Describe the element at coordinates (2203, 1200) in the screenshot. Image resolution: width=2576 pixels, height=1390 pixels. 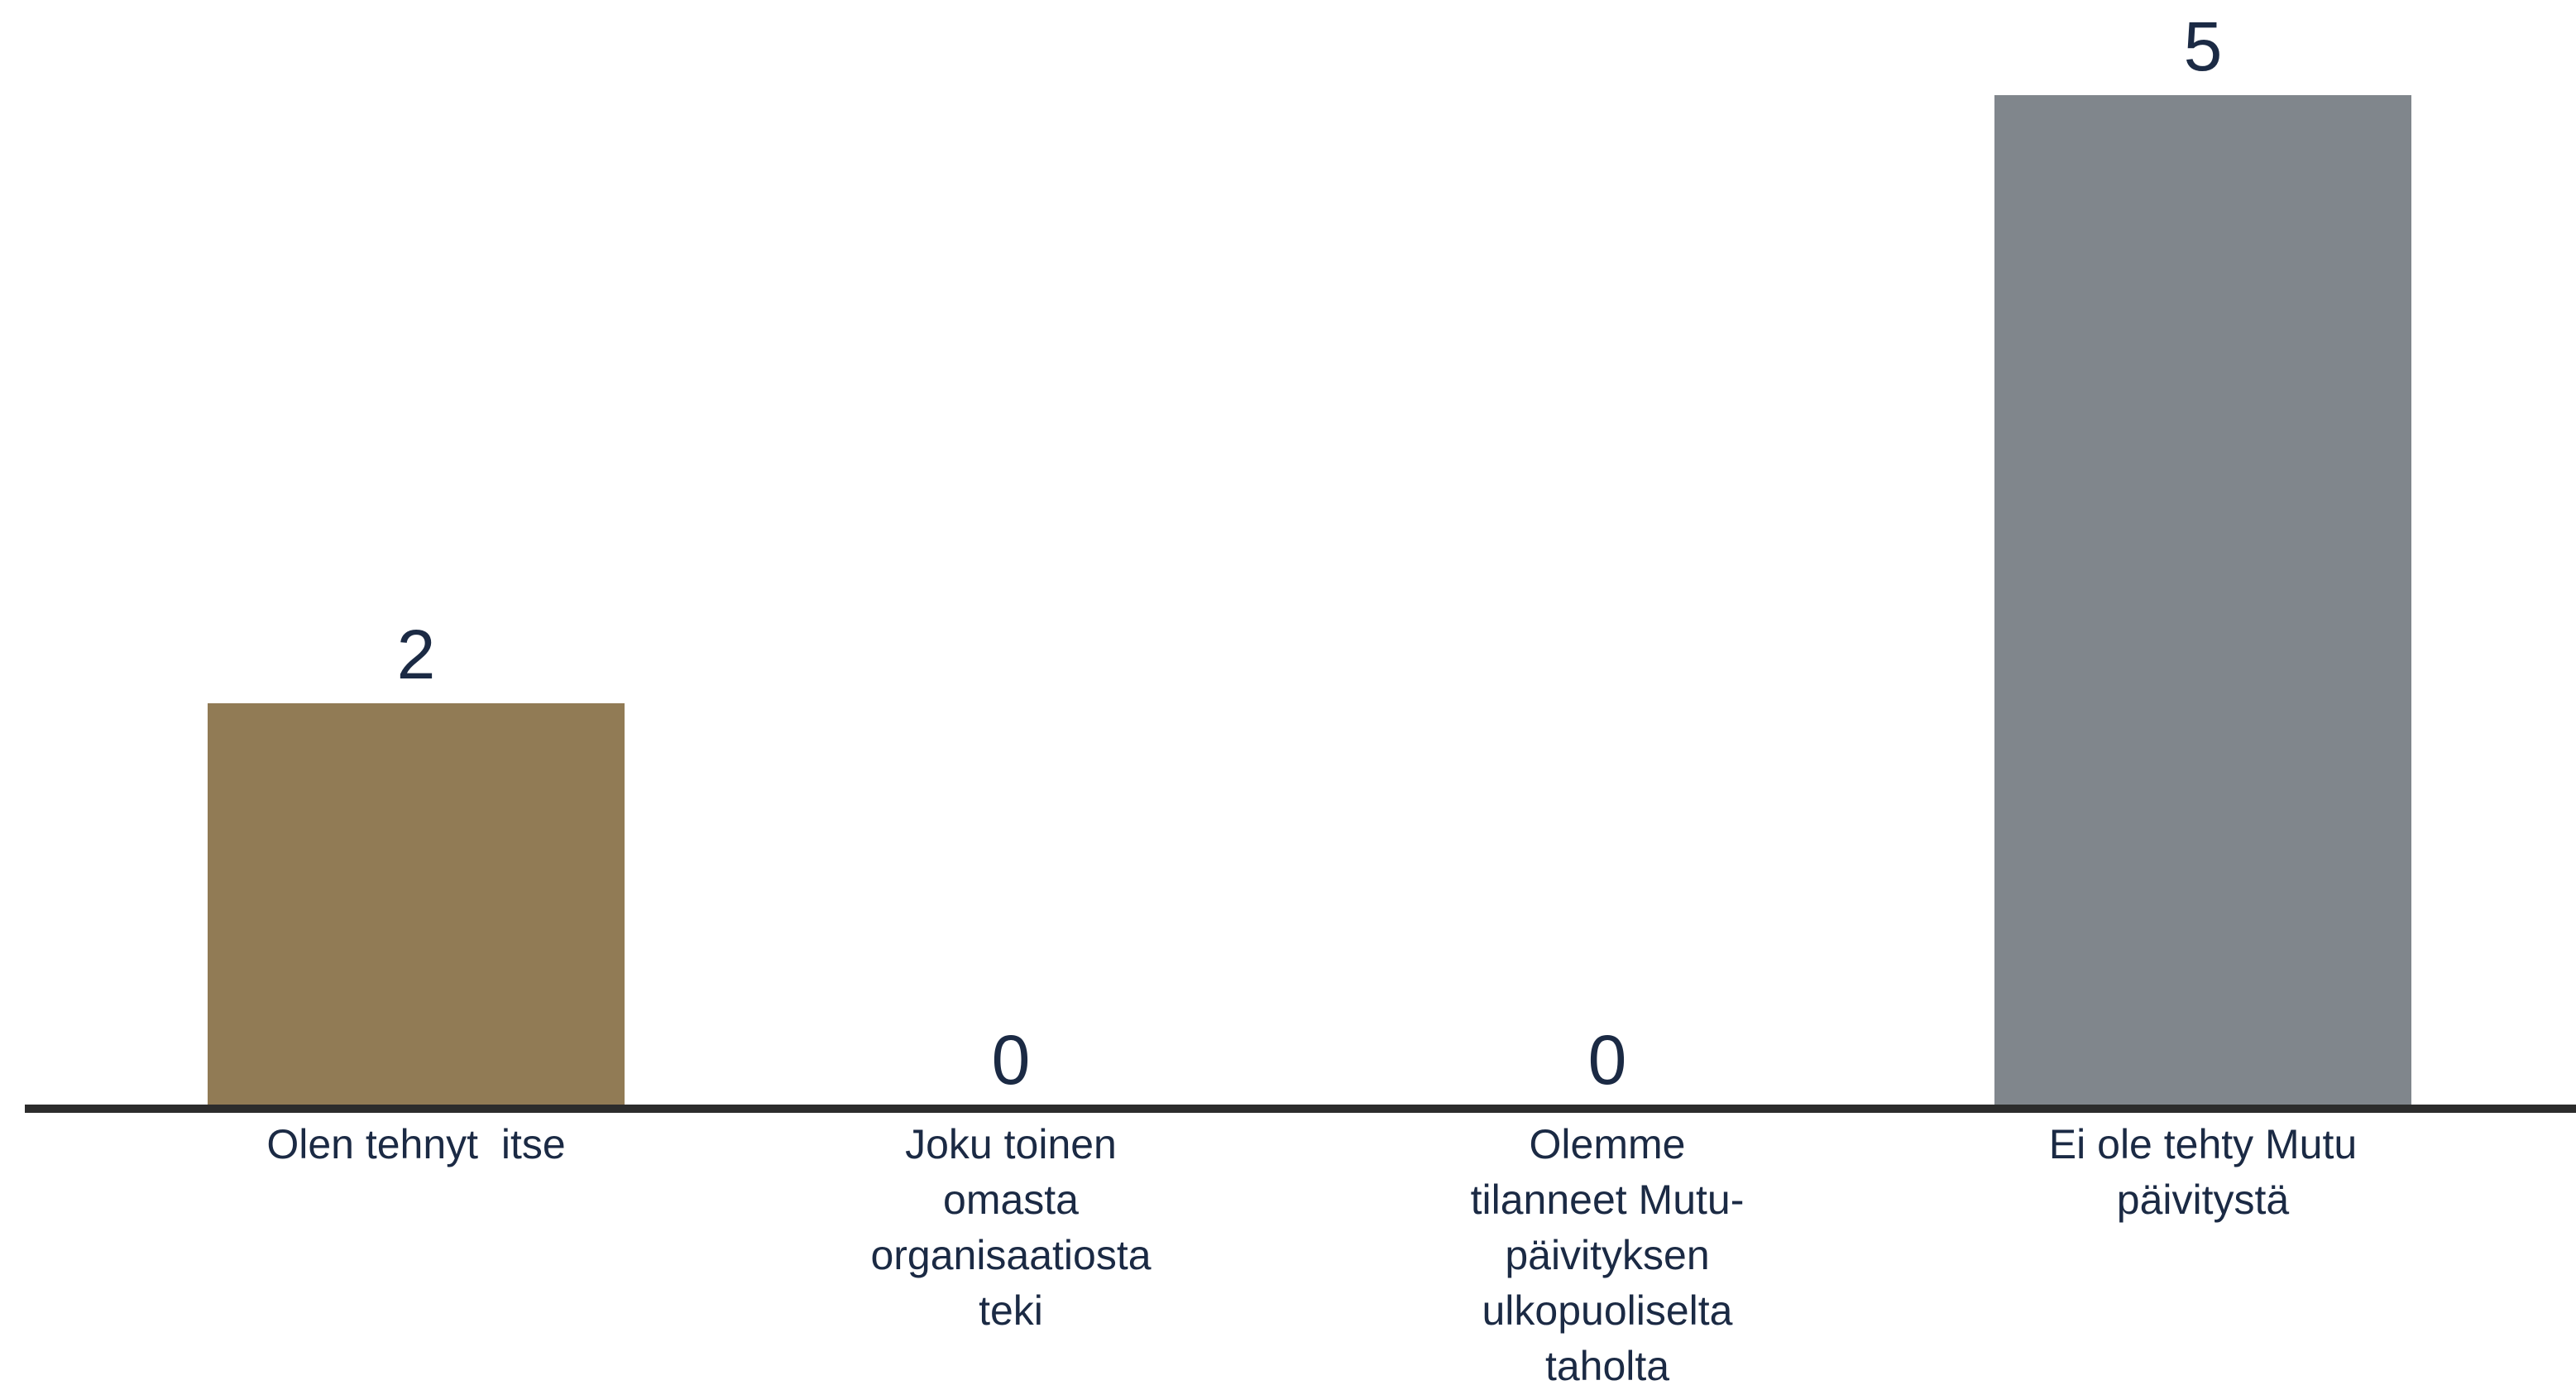
I see `category-label-line: päivitystä` at that location.